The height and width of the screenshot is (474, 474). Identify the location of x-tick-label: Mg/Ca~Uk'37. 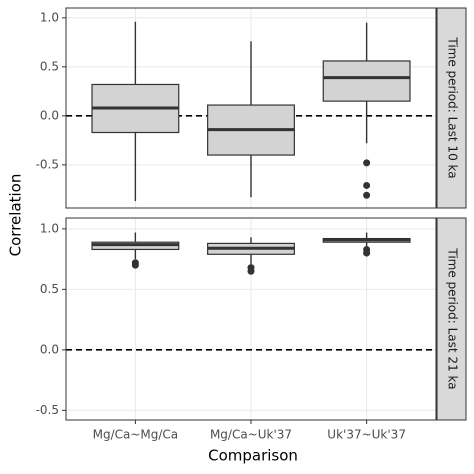
(251, 435).